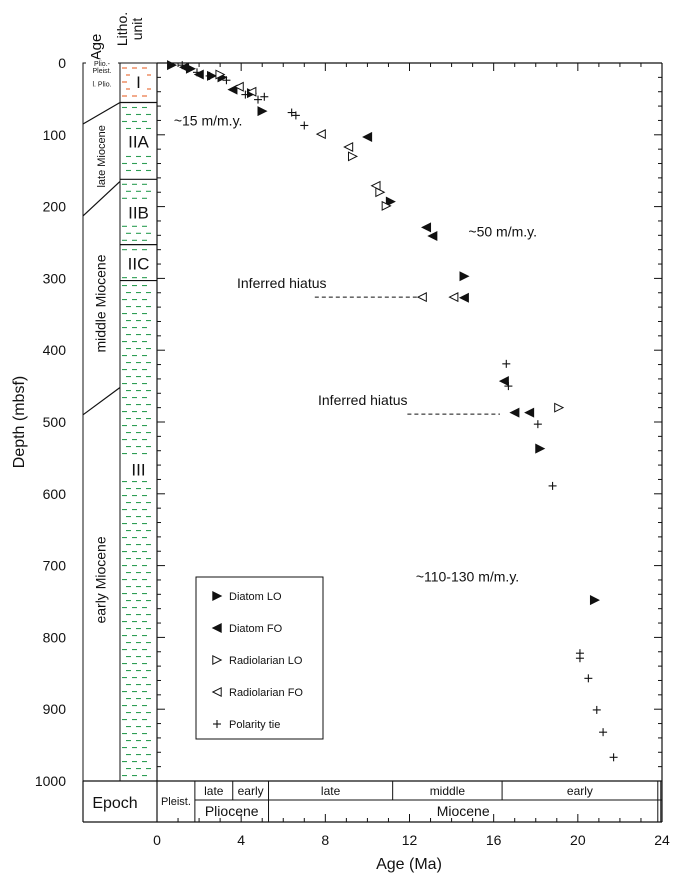  Describe the element at coordinates (578, 840) in the screenshot. I see `x-tick-label: 20` at that location.